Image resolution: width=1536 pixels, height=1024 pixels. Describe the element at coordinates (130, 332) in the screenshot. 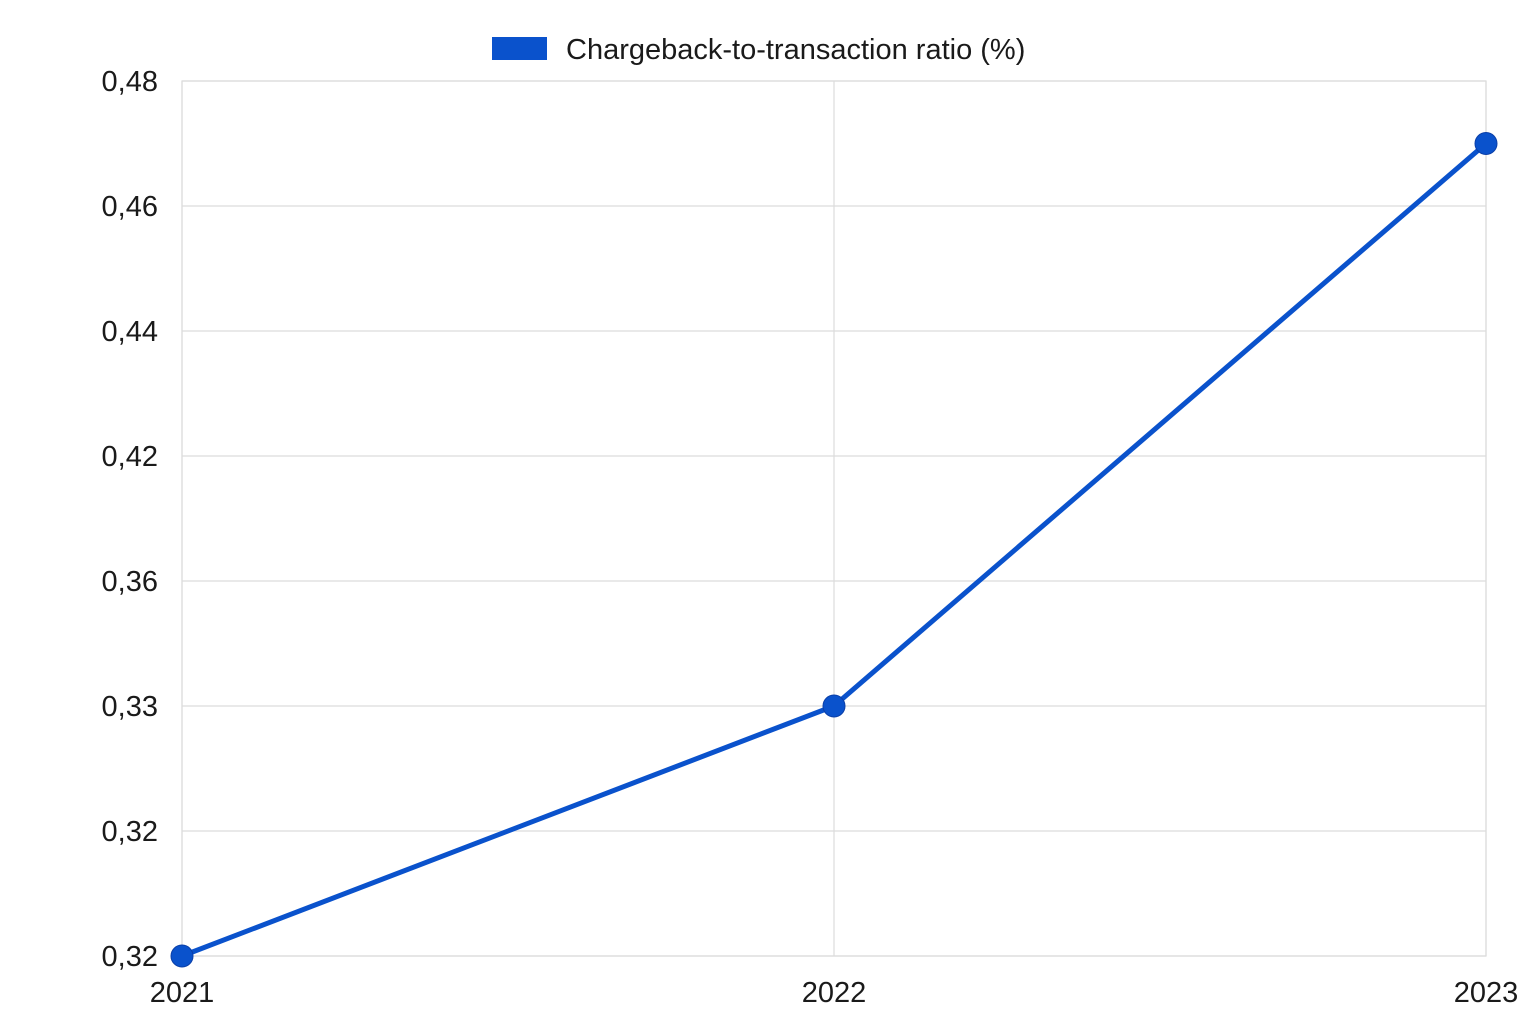

I see `y-tick-label: 0,44` at that location.